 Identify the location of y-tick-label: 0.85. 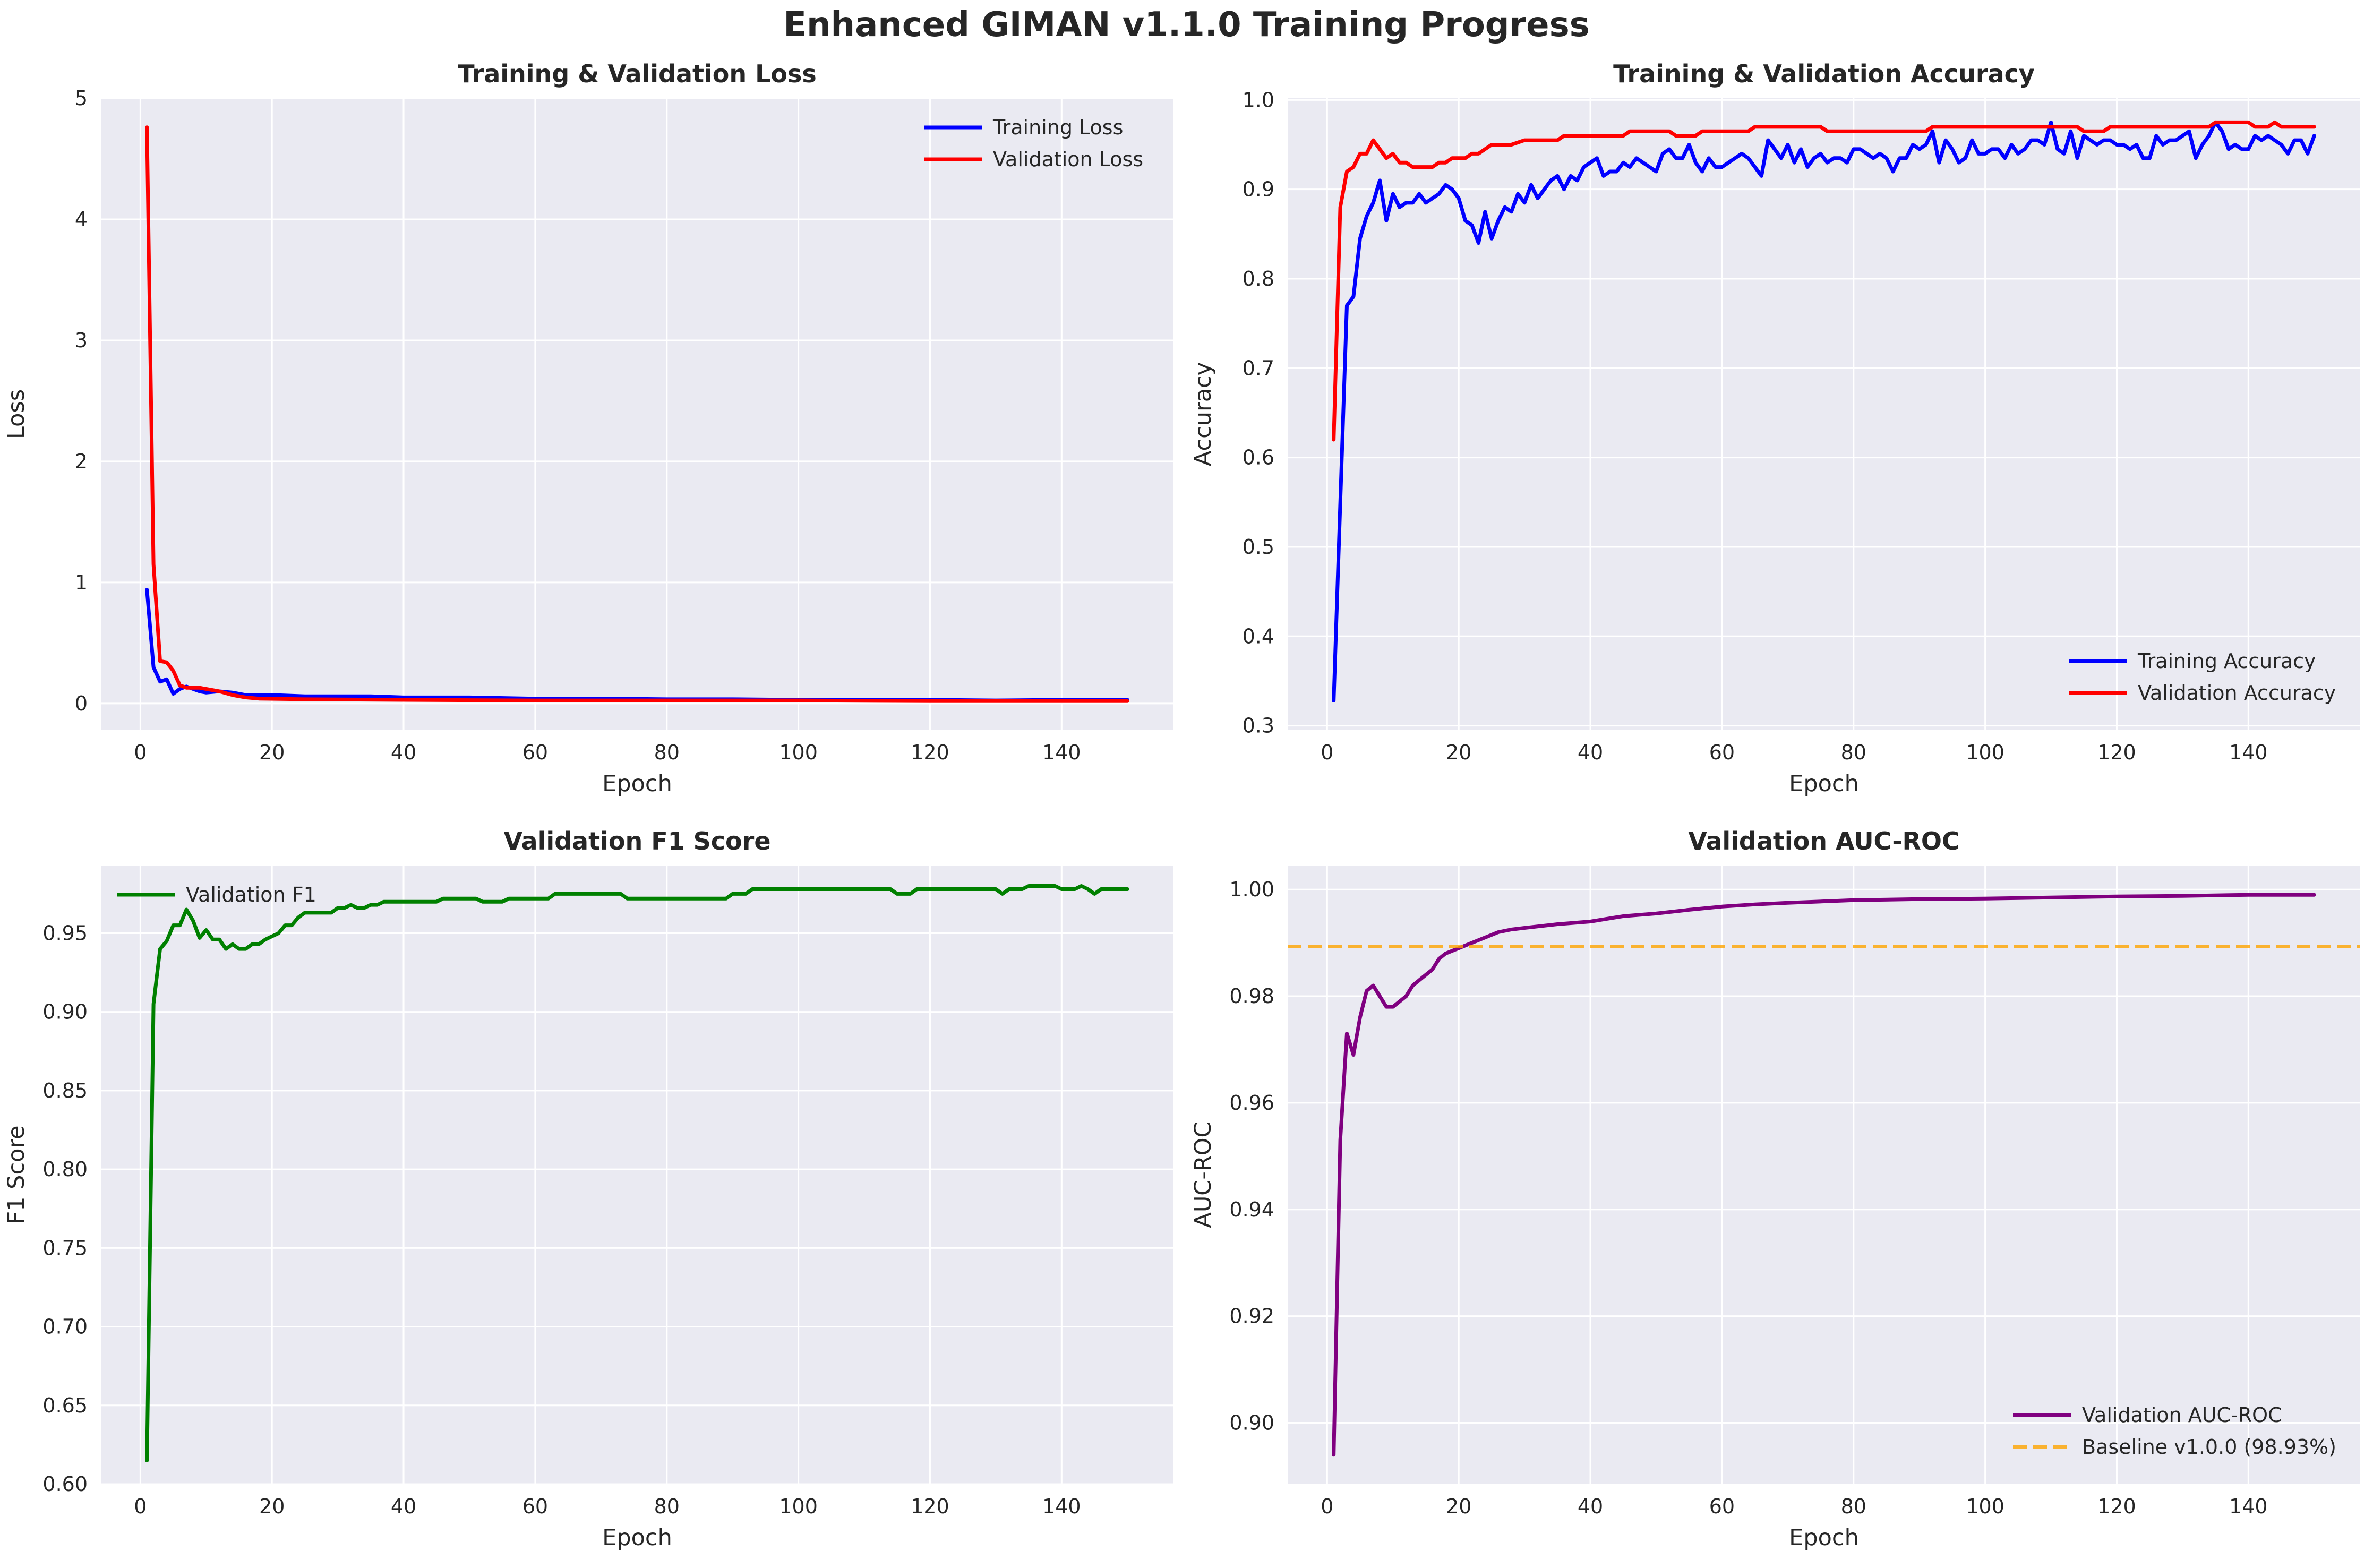
(65, 1090).